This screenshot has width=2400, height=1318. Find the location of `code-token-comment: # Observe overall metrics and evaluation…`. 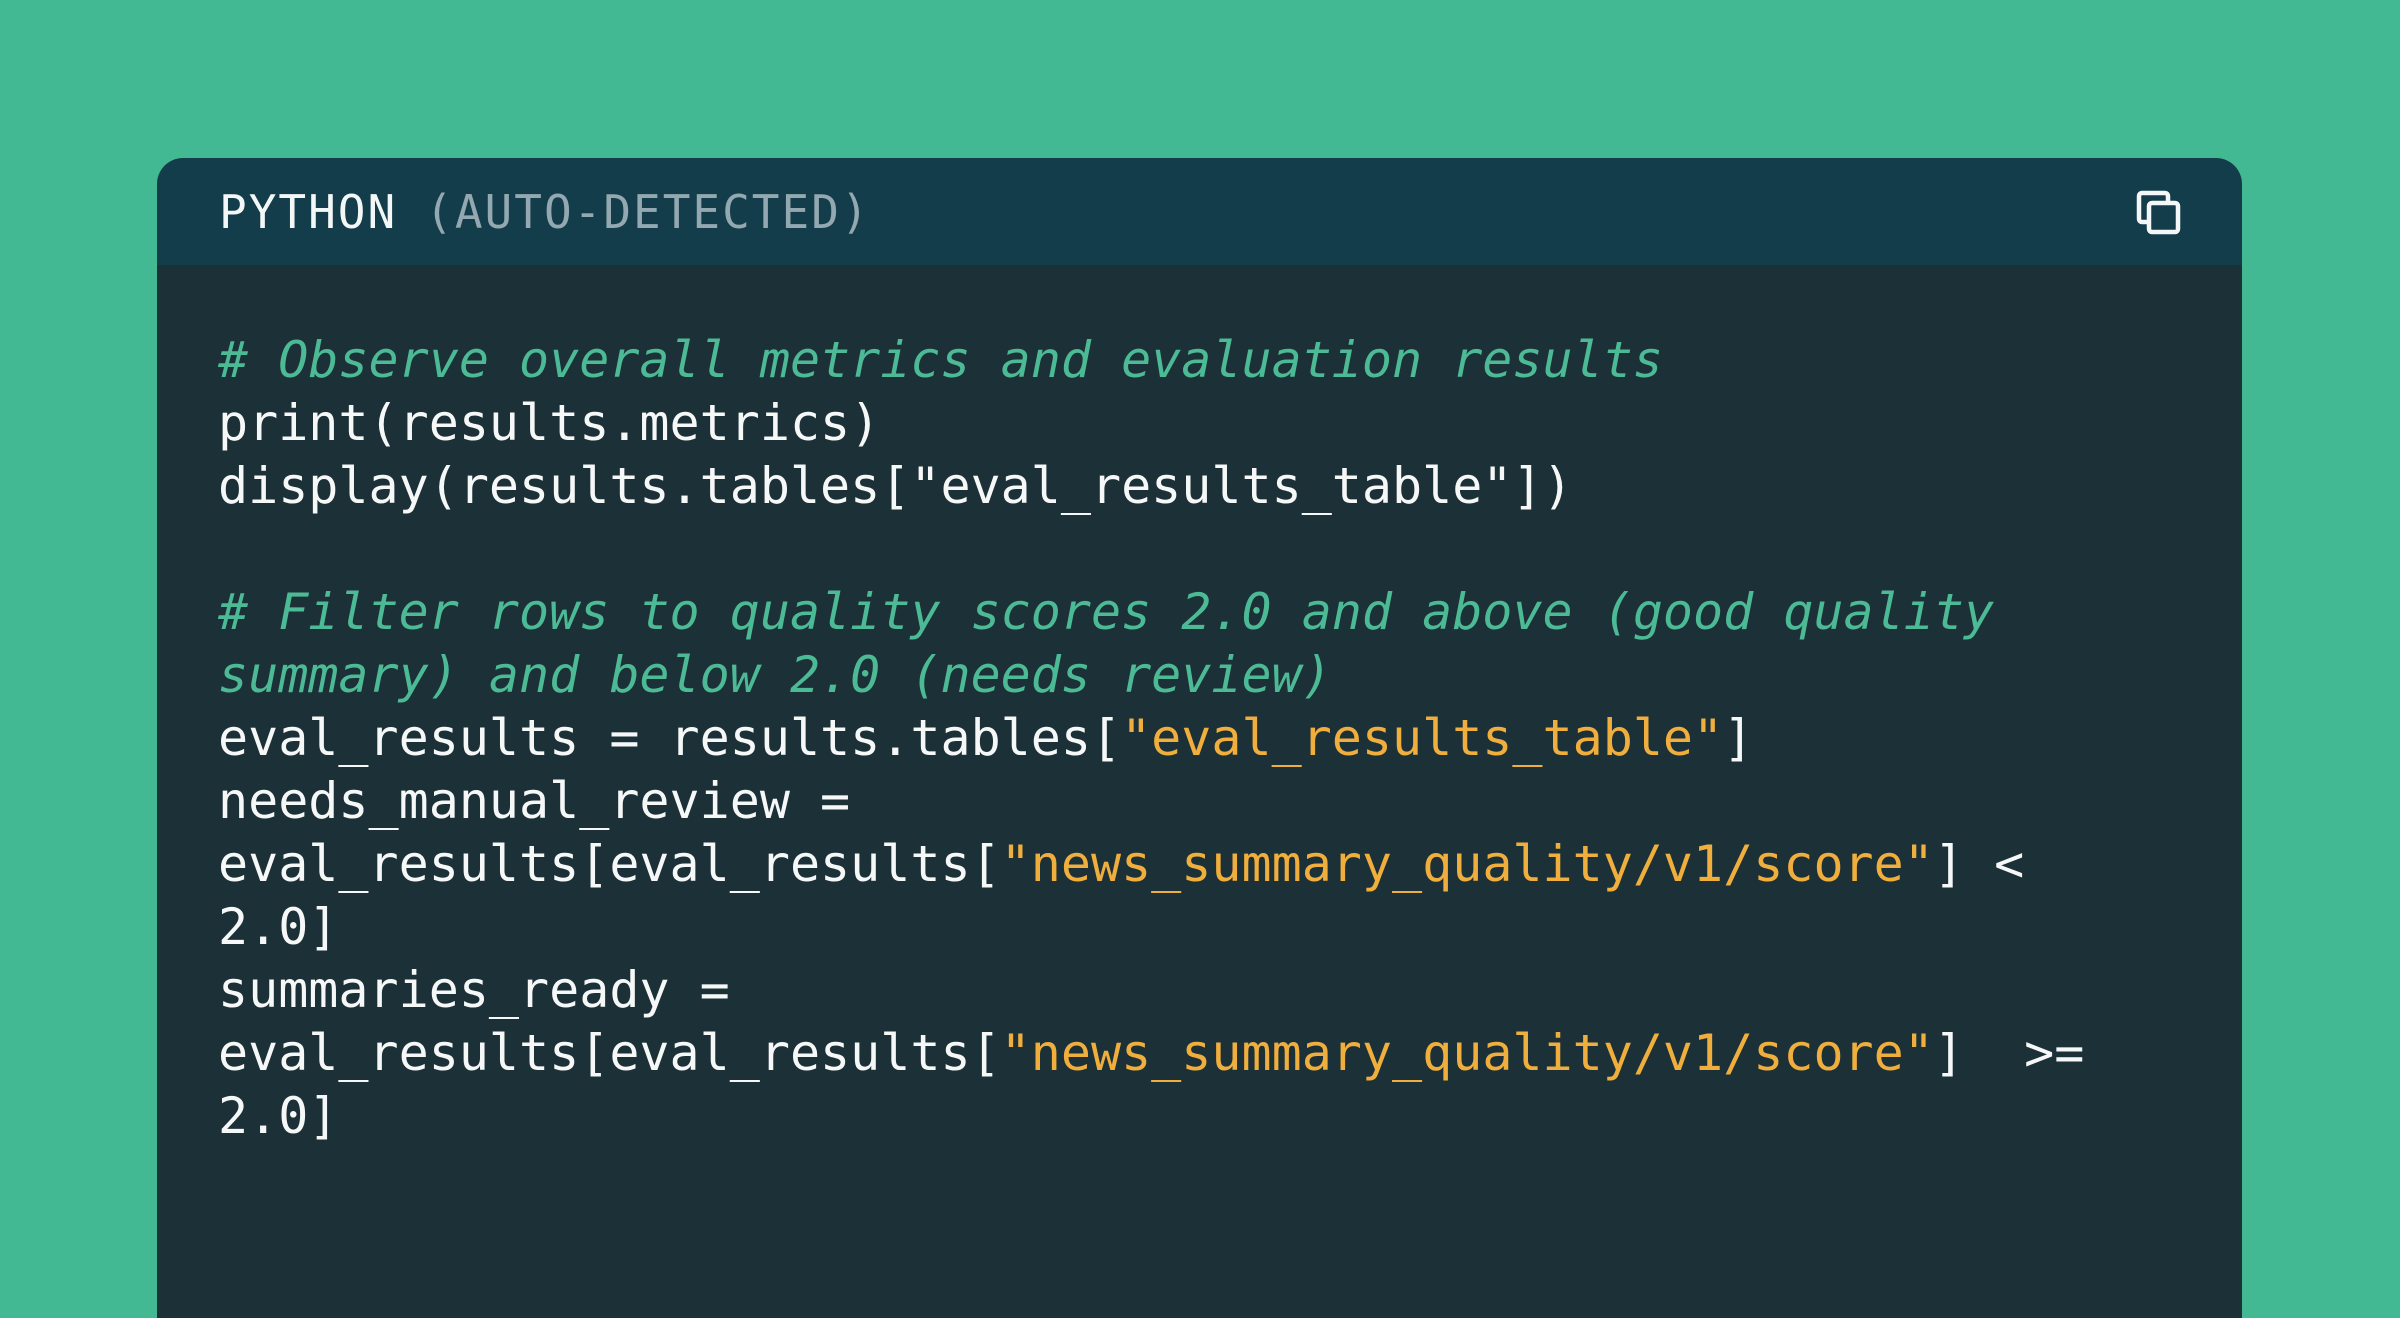

code-token-comment: # Observe overall metrics and evaluation… is located at coordinates (940, 360).